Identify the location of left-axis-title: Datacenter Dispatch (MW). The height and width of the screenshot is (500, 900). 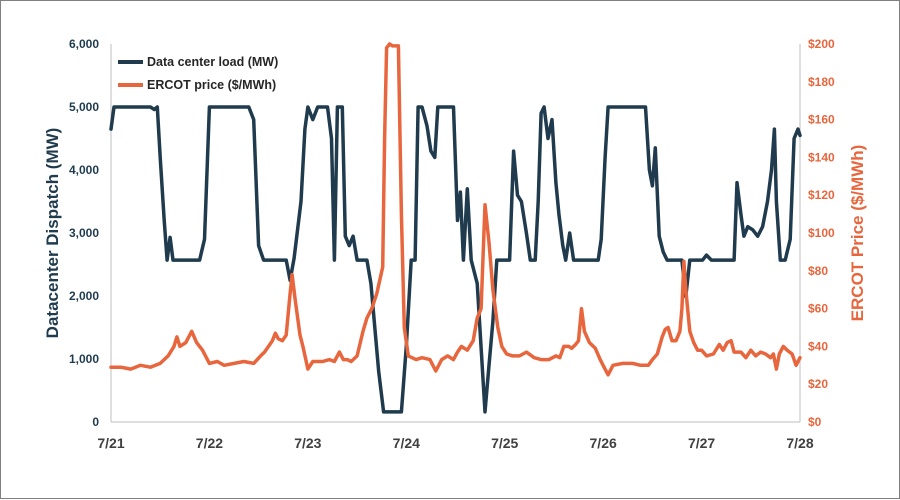
(52, 233).